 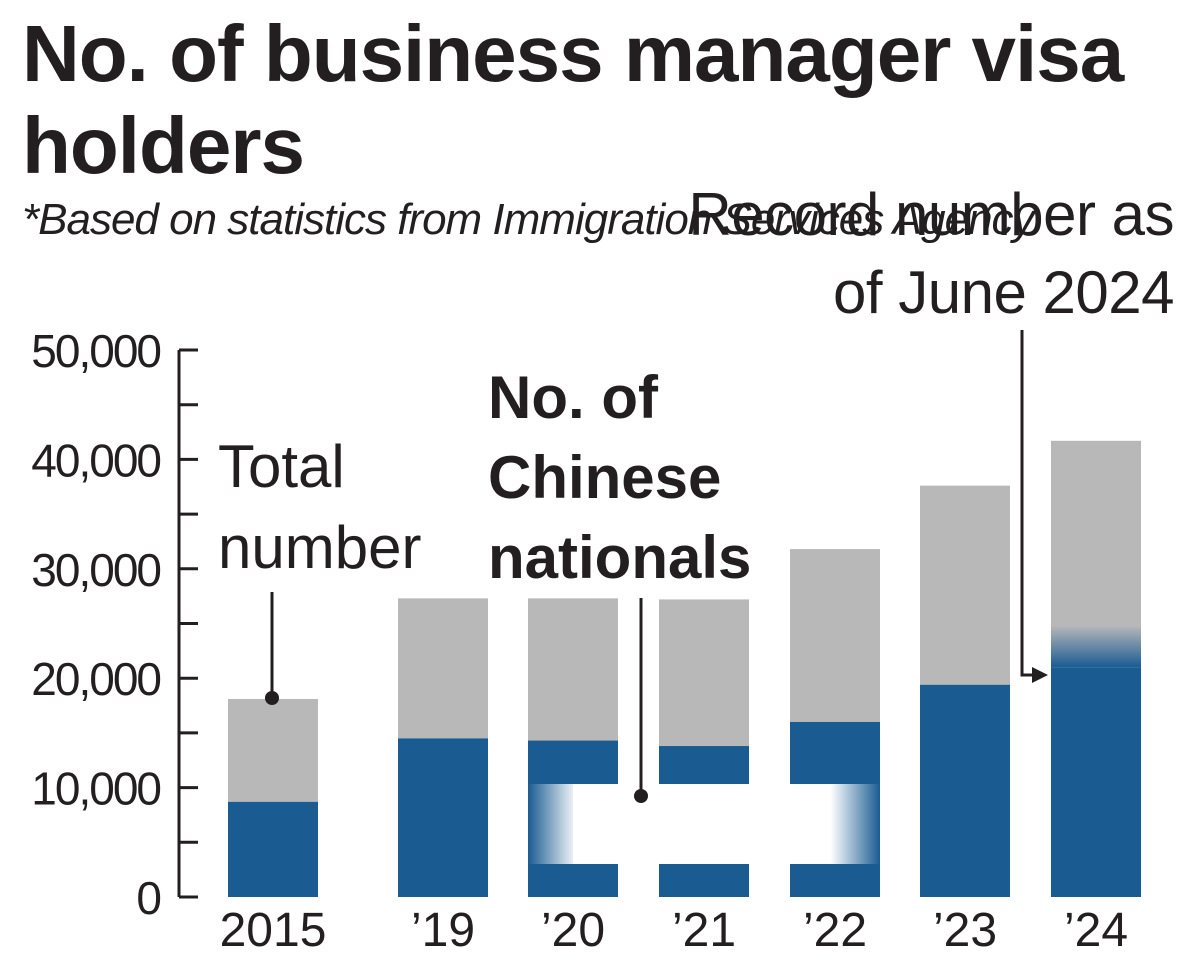 What do you see at coordinates (95, 570) in the screenshot?
I see `y-tick-label: 30,000` at bounding box center [95, 570].